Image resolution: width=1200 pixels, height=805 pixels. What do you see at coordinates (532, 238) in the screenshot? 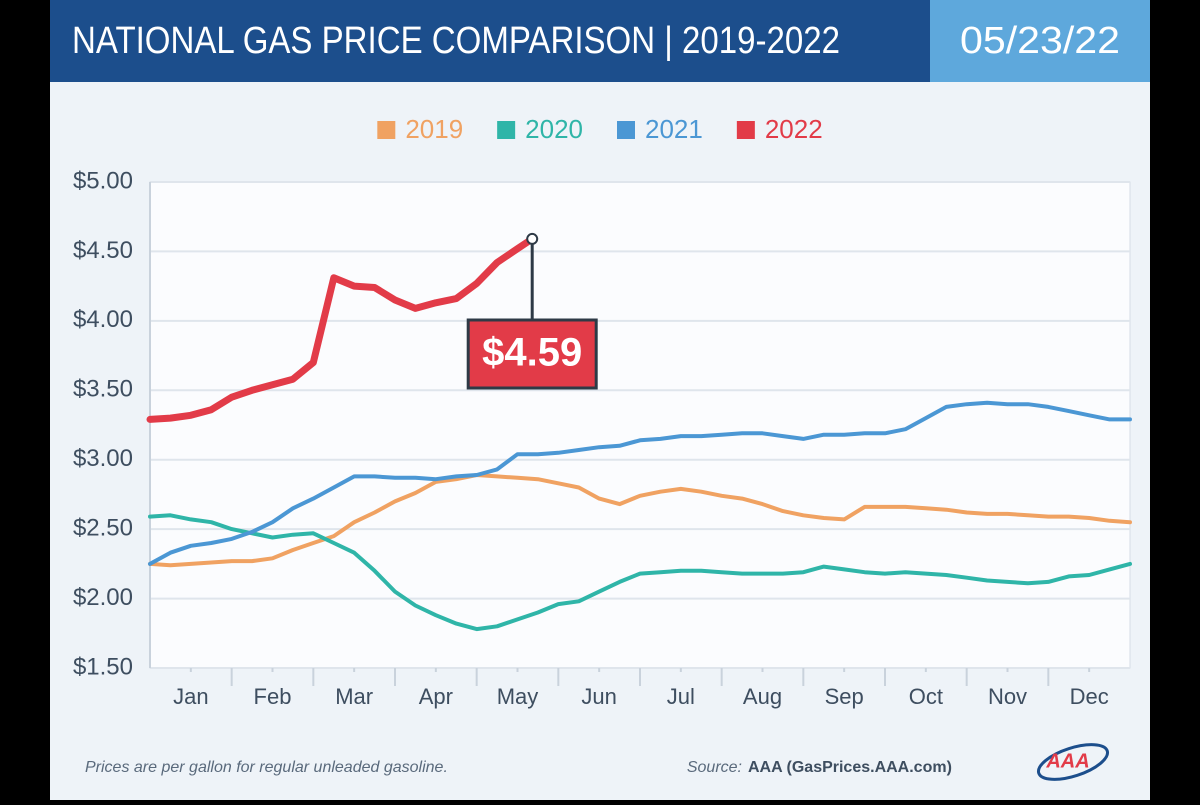
I see `callout-dot` at bounding box center [532, 238].